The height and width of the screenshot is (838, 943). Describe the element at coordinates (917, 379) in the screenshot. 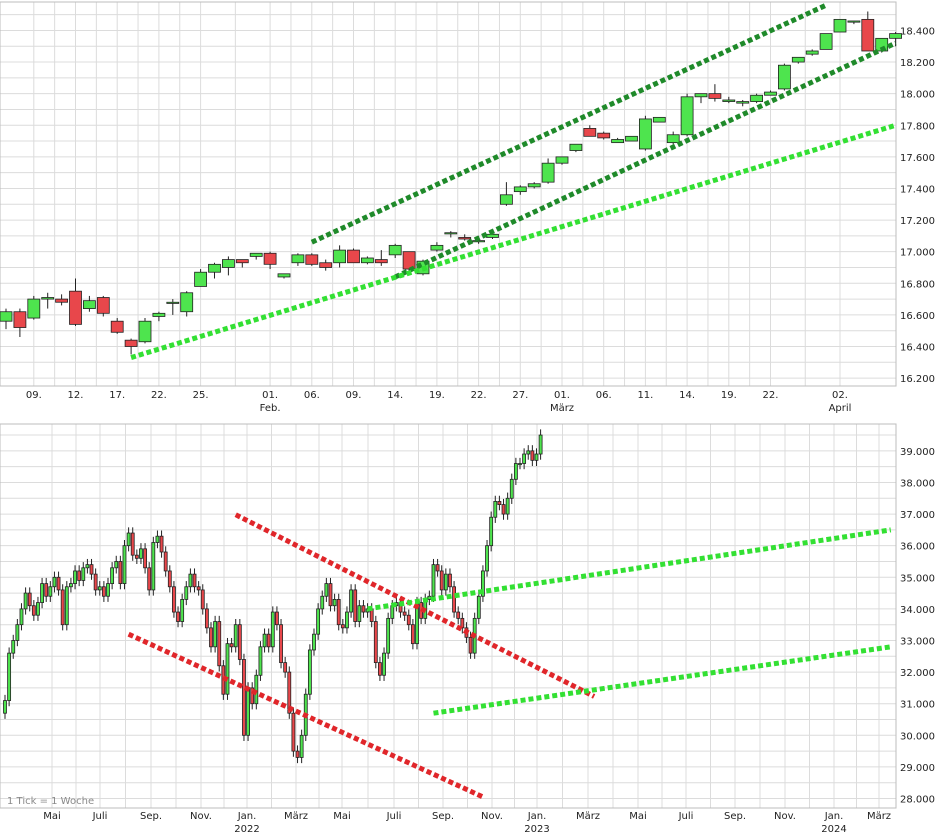

I see `y-tick-label: 16.200` at that location.